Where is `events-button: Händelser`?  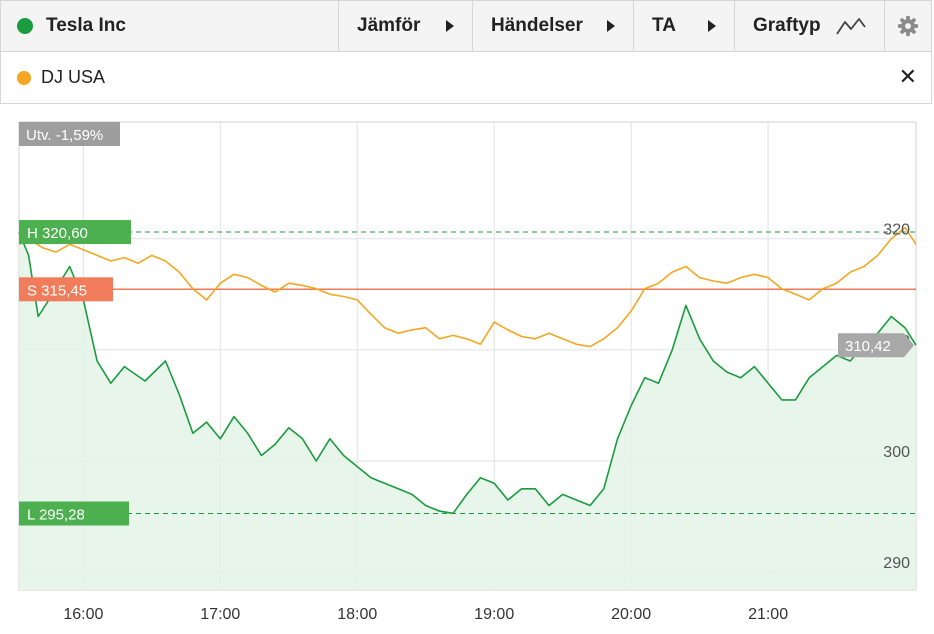
events-button: Händelser is located at coordinates (553, 26).